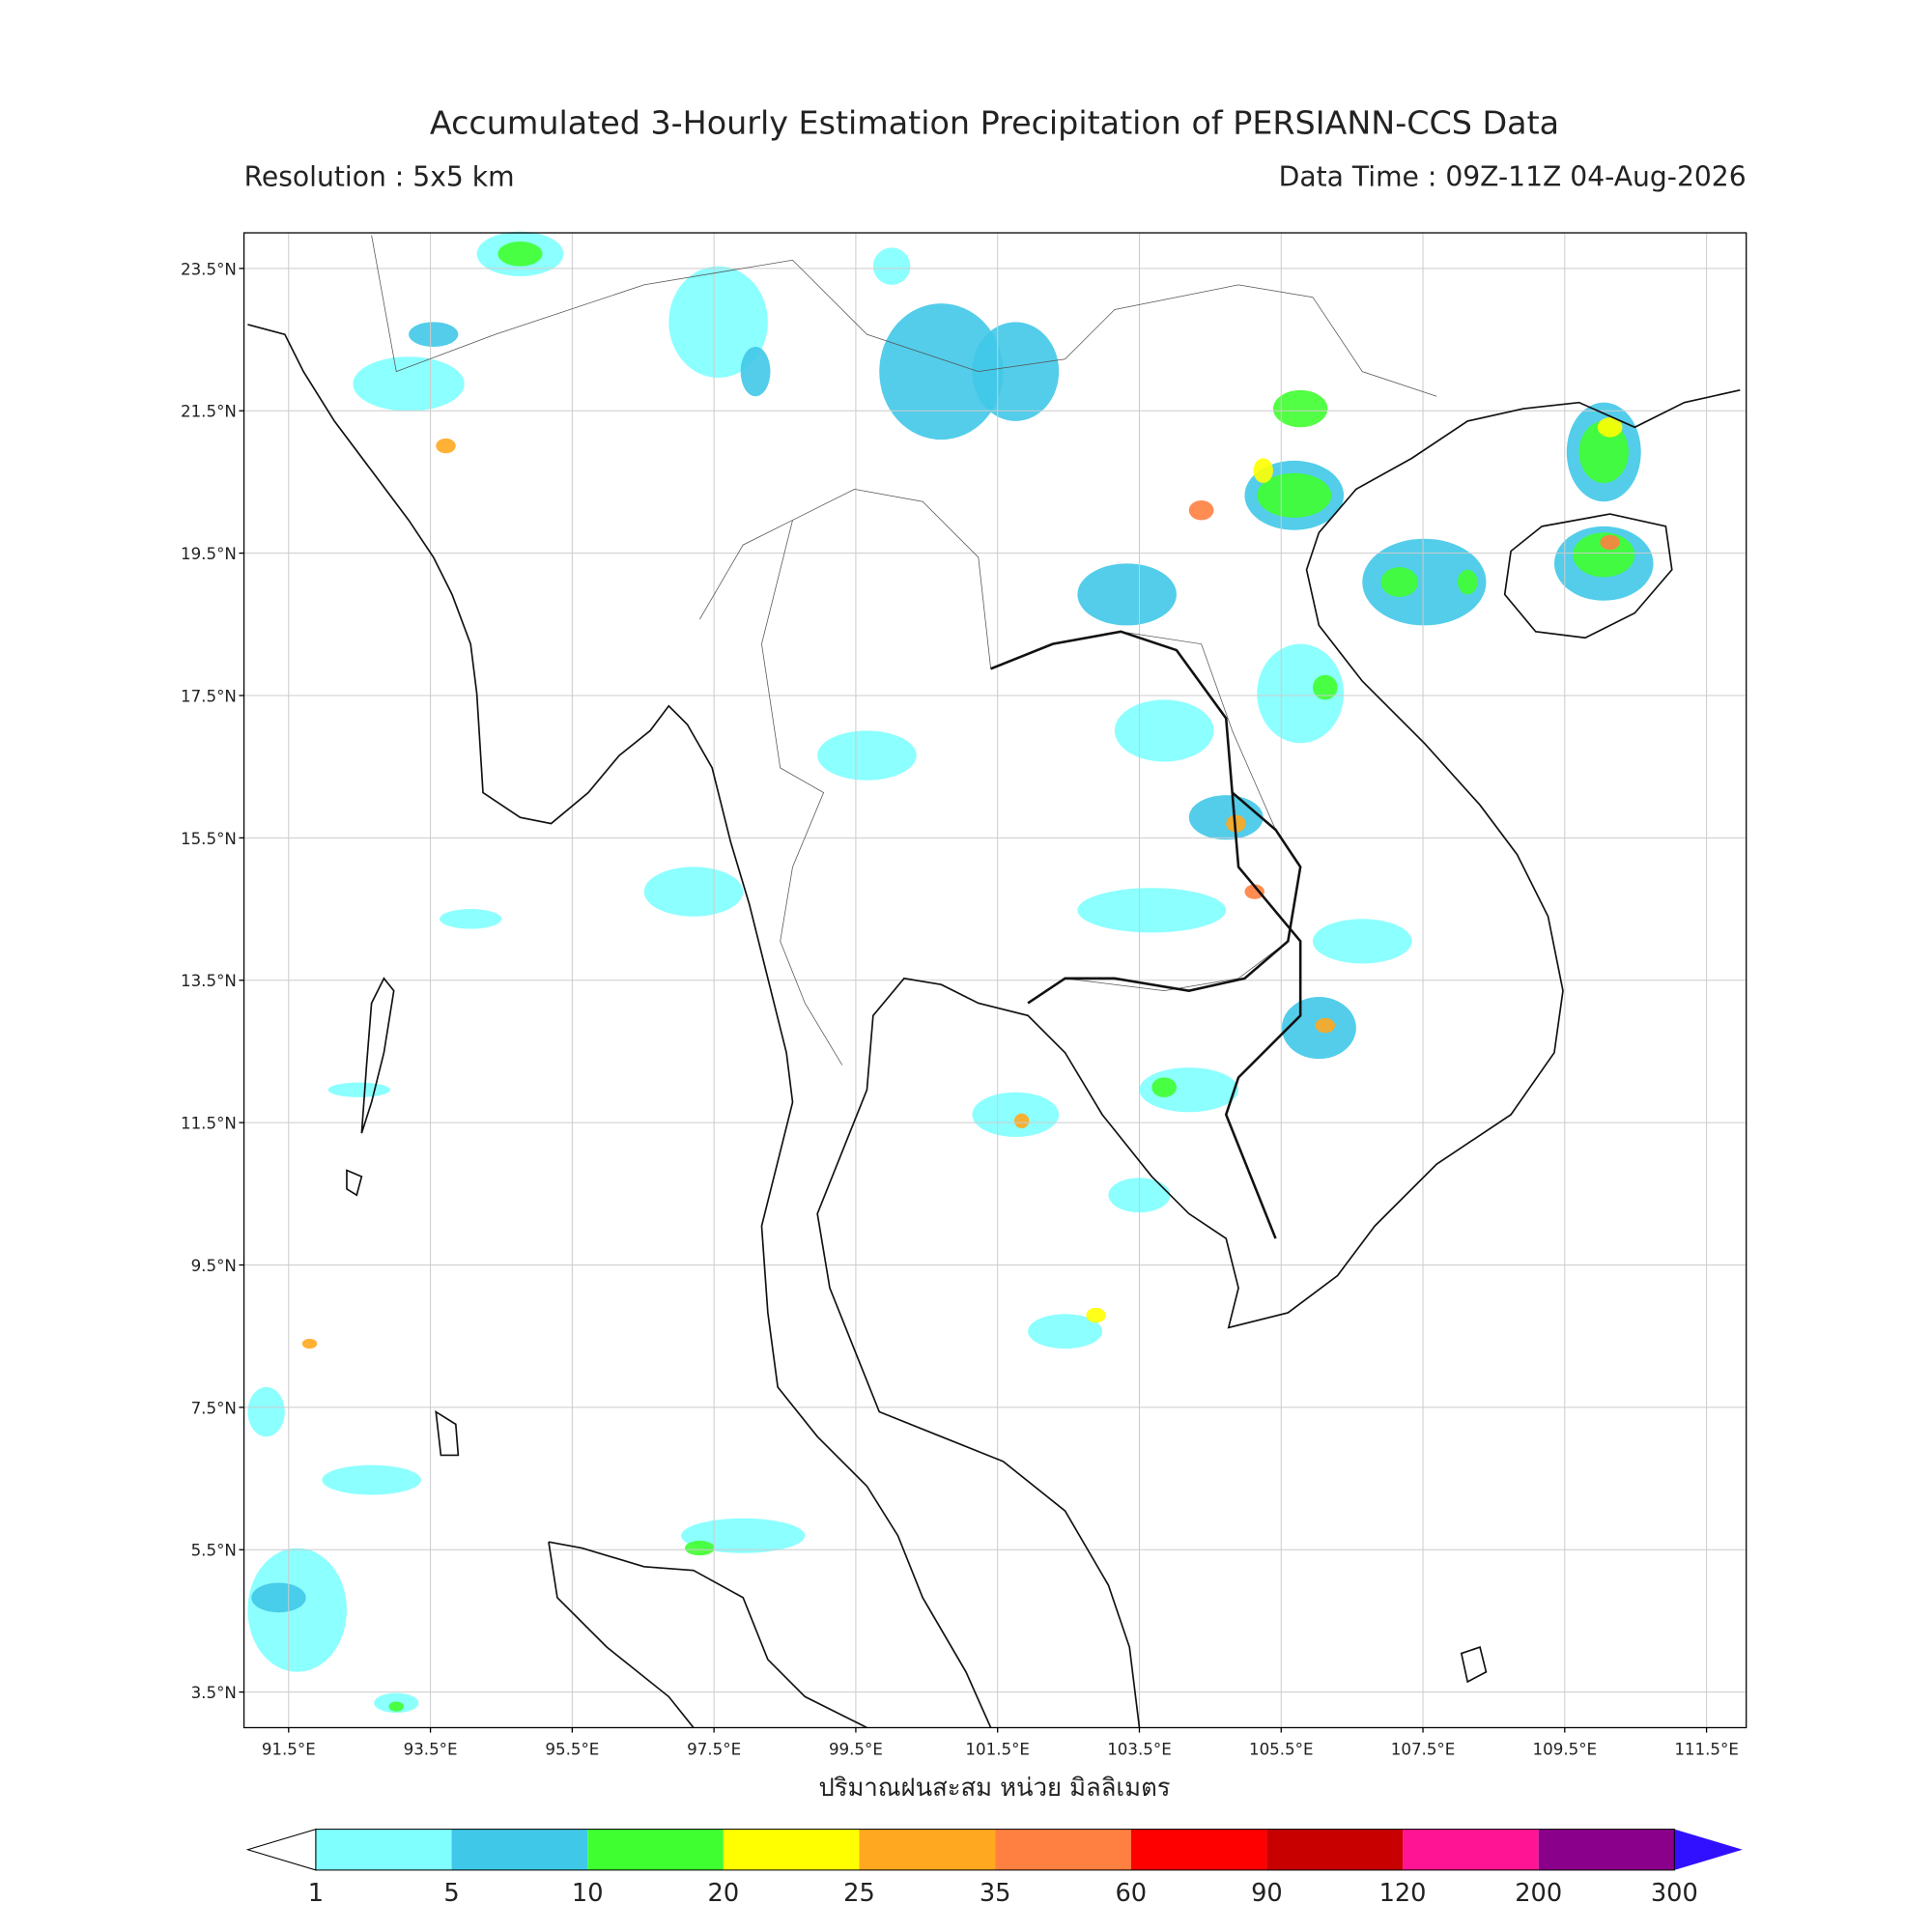 The height and width of the screenshot is (1932, 1932). What do you see at coordinates (572, 1750) in the screenshot?
I see `x-tick-label: 95.5°E` at bounding box center [572, 1750].